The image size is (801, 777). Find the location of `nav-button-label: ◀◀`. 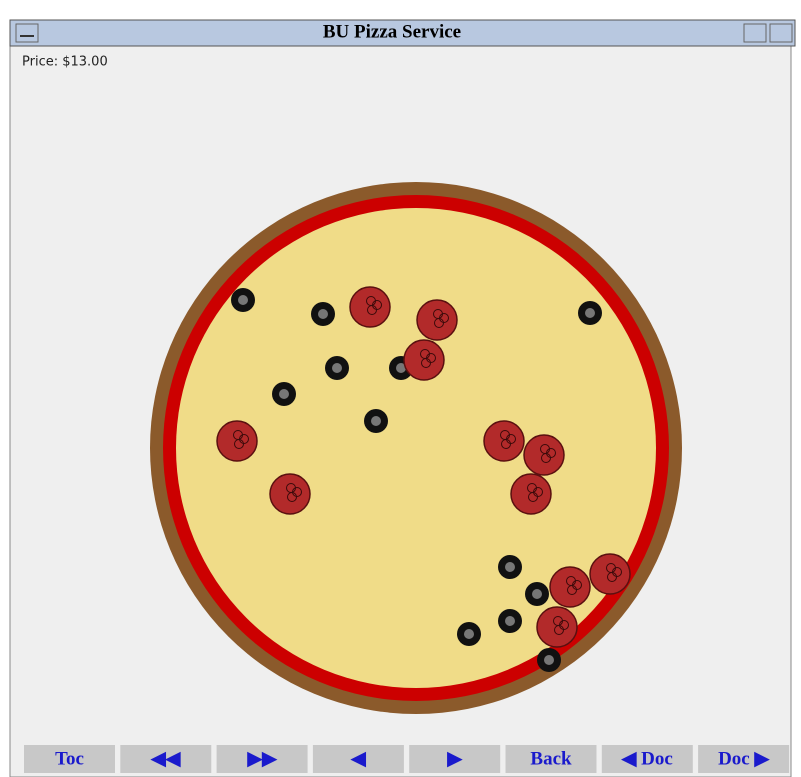

nav-button-label: ◀◀ is located at coordinates (165, 758).